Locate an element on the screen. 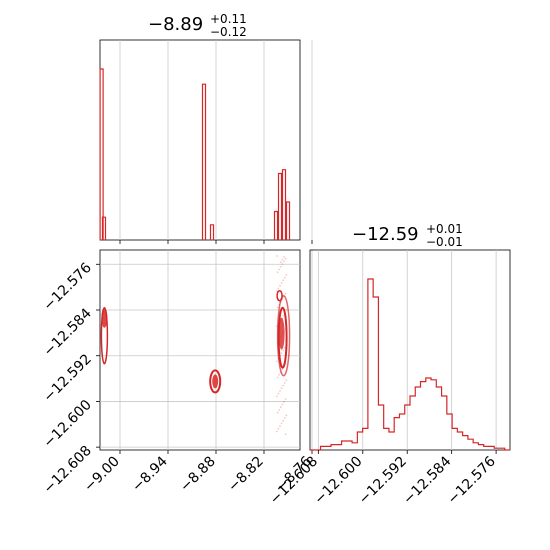  param2-title-minus: −0.01 is located at coordinates (444, 242).